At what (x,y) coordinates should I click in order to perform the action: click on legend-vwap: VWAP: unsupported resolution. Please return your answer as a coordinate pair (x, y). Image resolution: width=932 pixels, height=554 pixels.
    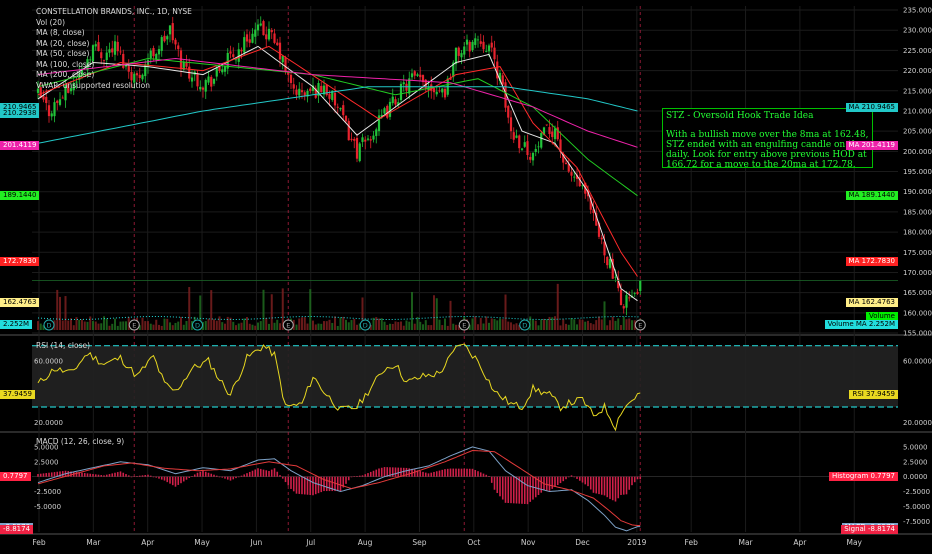
    Looking at the image, I should click on (93, 85).